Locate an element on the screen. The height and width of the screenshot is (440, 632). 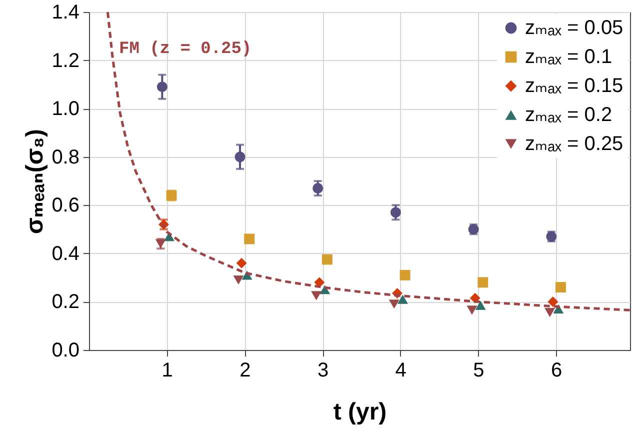
y-tick-label: 1.2 is located at coordinates (66, 61).